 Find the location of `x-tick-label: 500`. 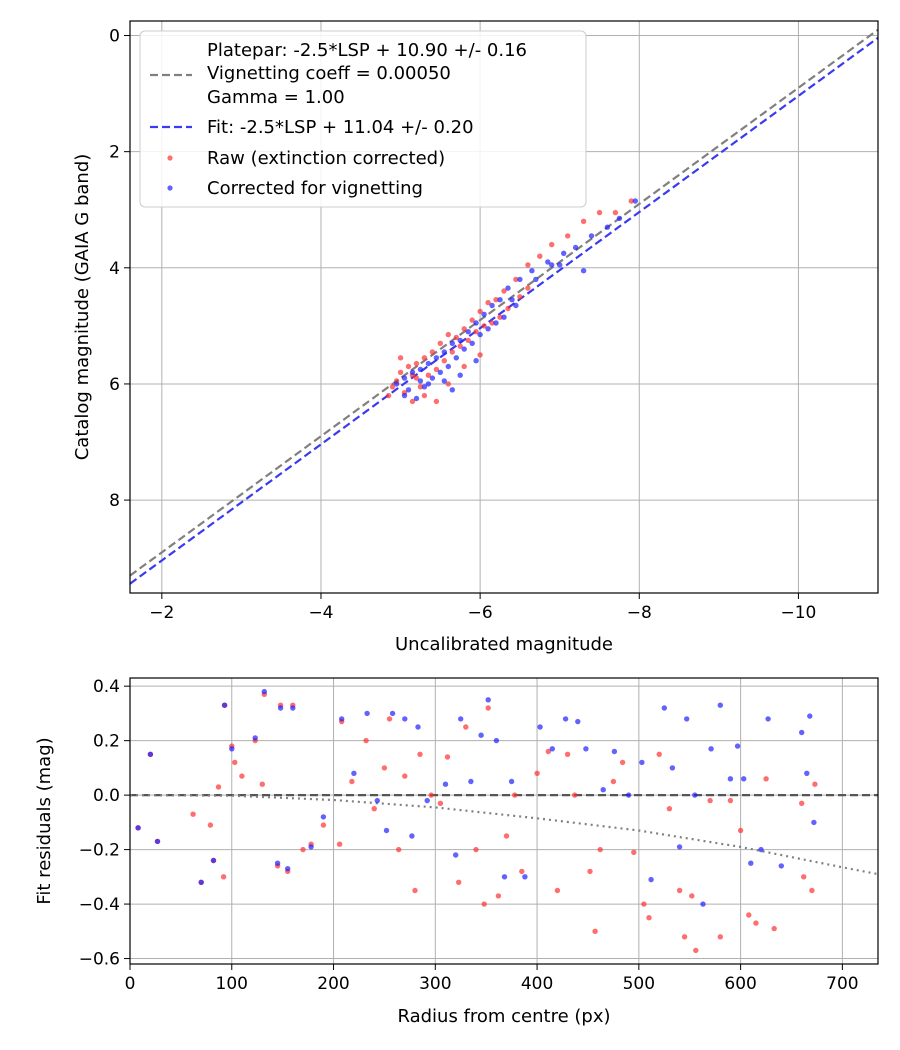

x-tick-label: 500 is located at coordinates (639, 984).